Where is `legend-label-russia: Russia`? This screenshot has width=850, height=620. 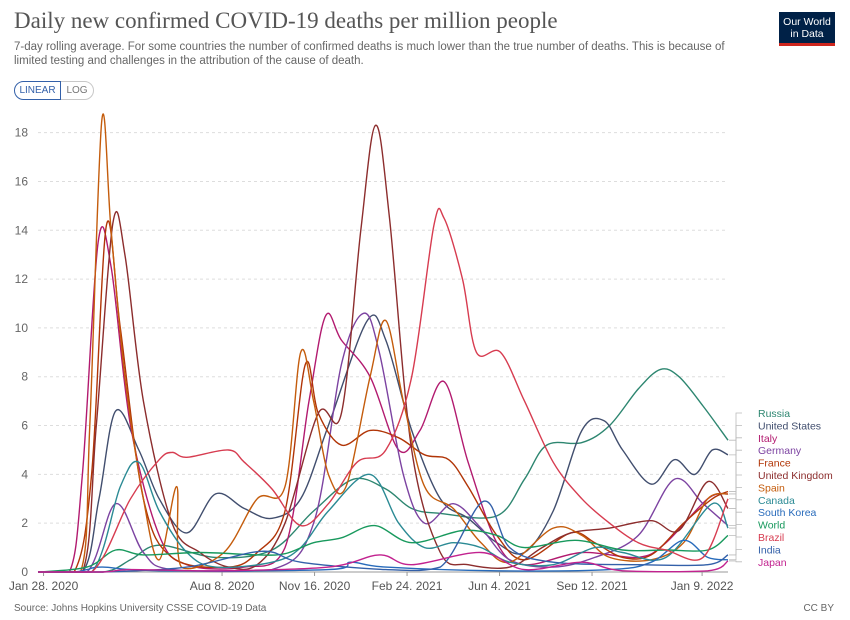 legend-label-russia: Russia is located at coordinates (774, 414).